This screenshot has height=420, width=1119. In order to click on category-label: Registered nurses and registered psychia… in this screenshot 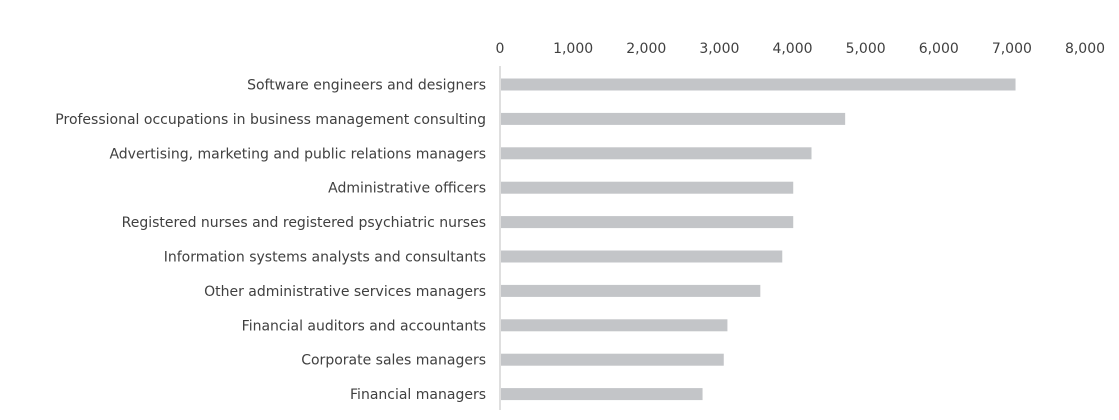, I will do `click(304, 223)`.